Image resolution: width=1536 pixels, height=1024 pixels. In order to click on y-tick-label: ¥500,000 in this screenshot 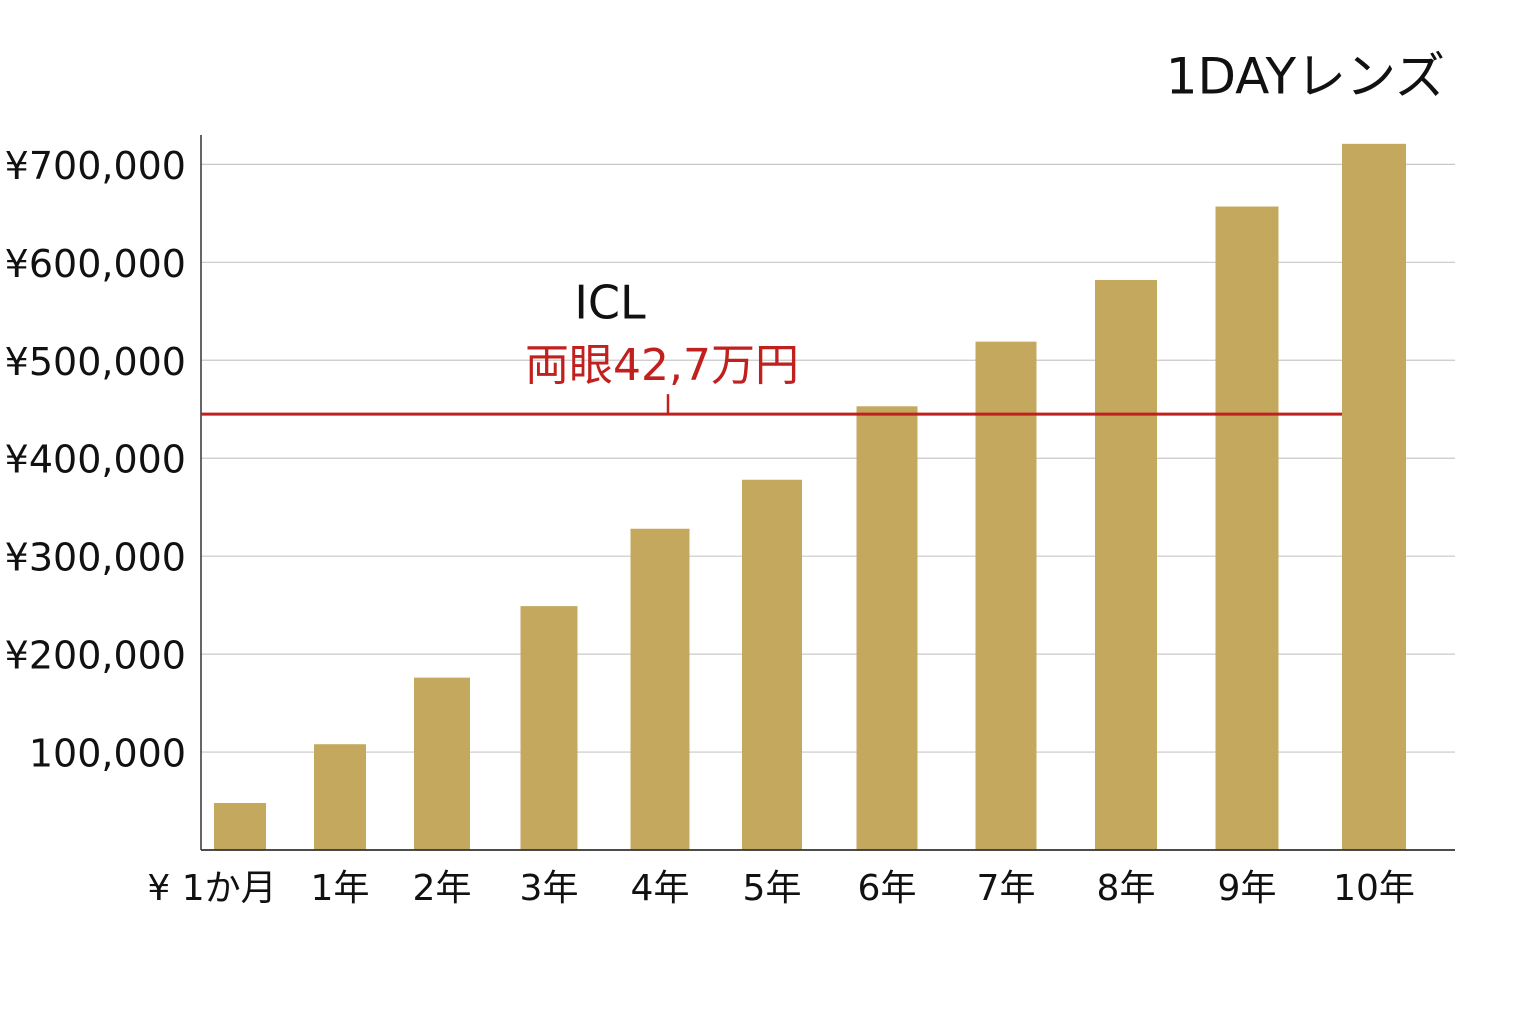, I will do `click(95, 362)`.